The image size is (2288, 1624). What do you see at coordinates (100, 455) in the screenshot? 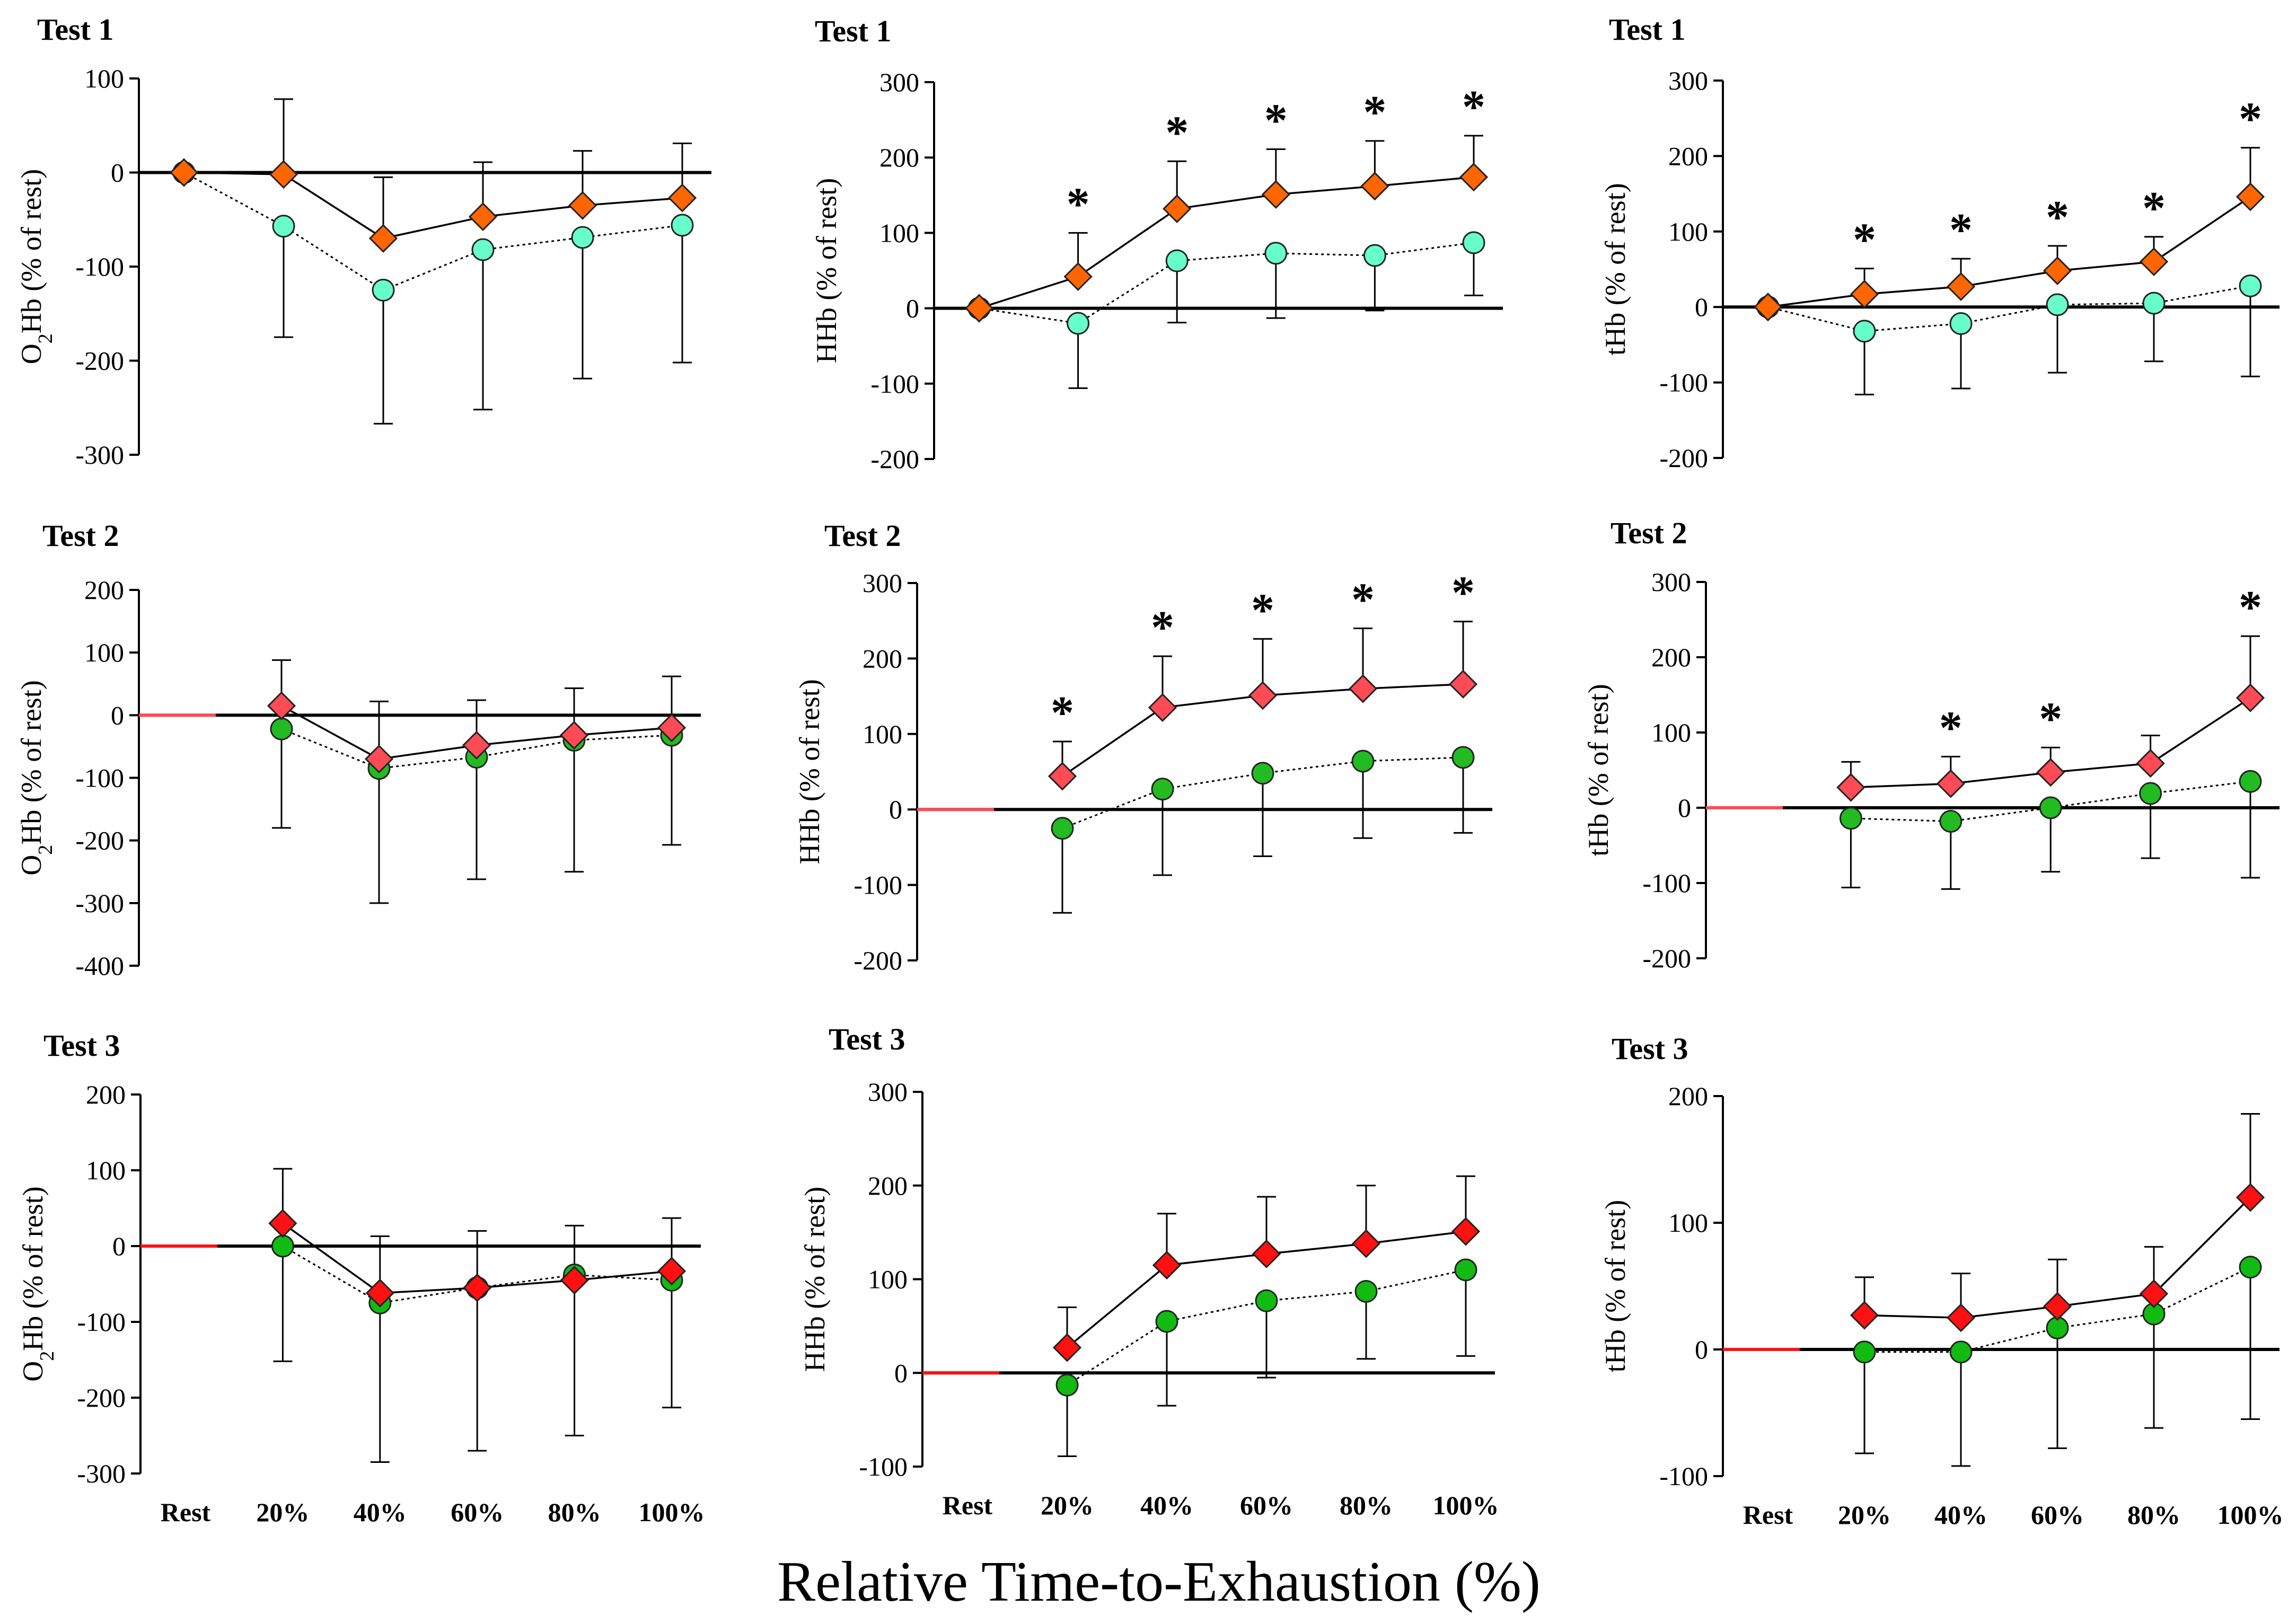
I see `y-tick-label: -300` at bounding box center [100, 455].